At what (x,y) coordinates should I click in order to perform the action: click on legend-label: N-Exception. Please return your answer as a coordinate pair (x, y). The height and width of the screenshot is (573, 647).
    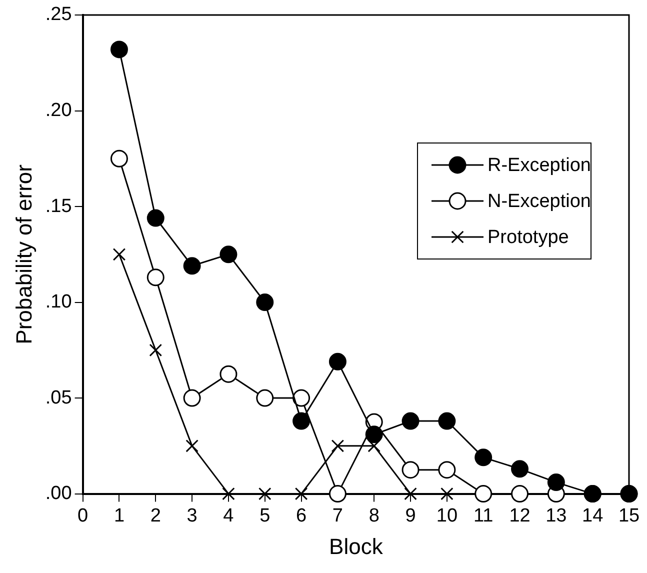
    Looking at the image, I should click on (540, 201).